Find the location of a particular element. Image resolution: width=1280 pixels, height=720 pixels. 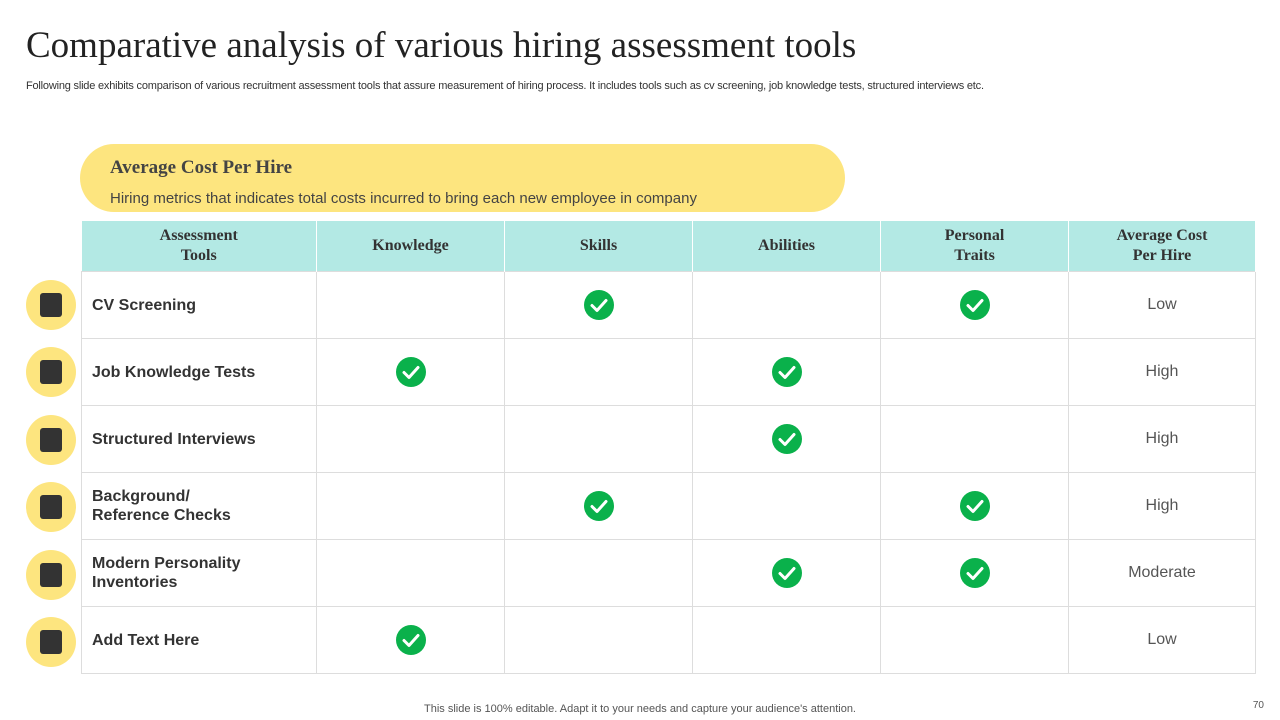

column-header: Abilities is located at coordinates (786, 246).